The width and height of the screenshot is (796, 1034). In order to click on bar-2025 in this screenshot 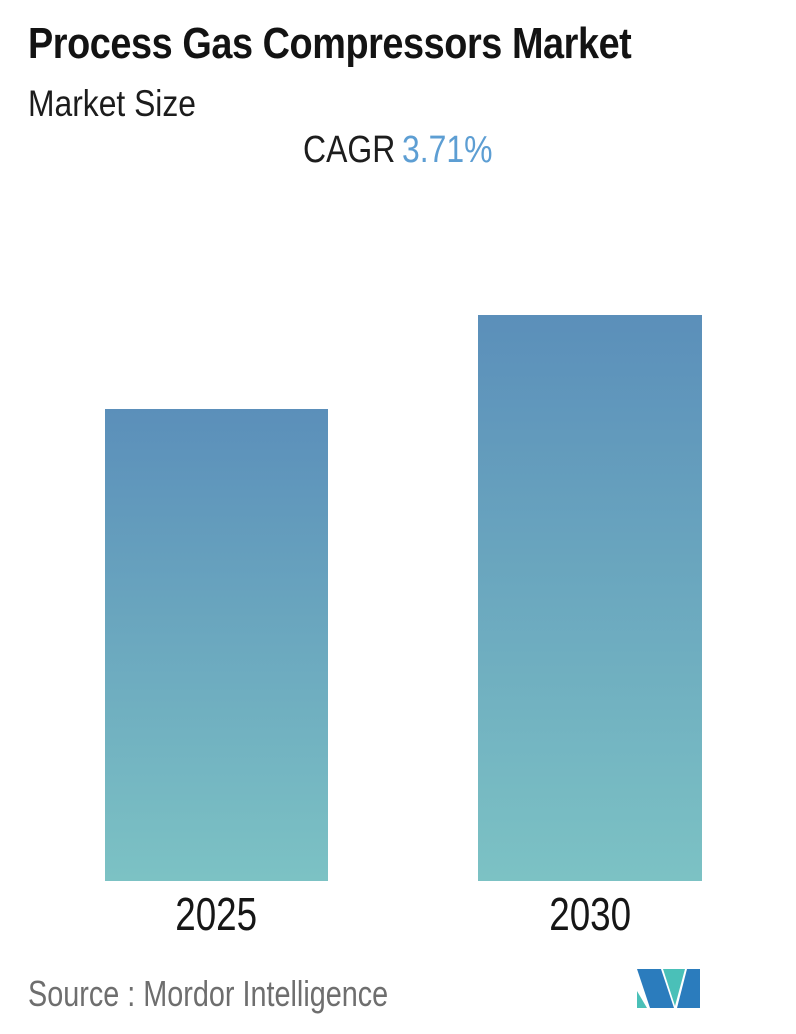, I will do `click(216, 645)`.